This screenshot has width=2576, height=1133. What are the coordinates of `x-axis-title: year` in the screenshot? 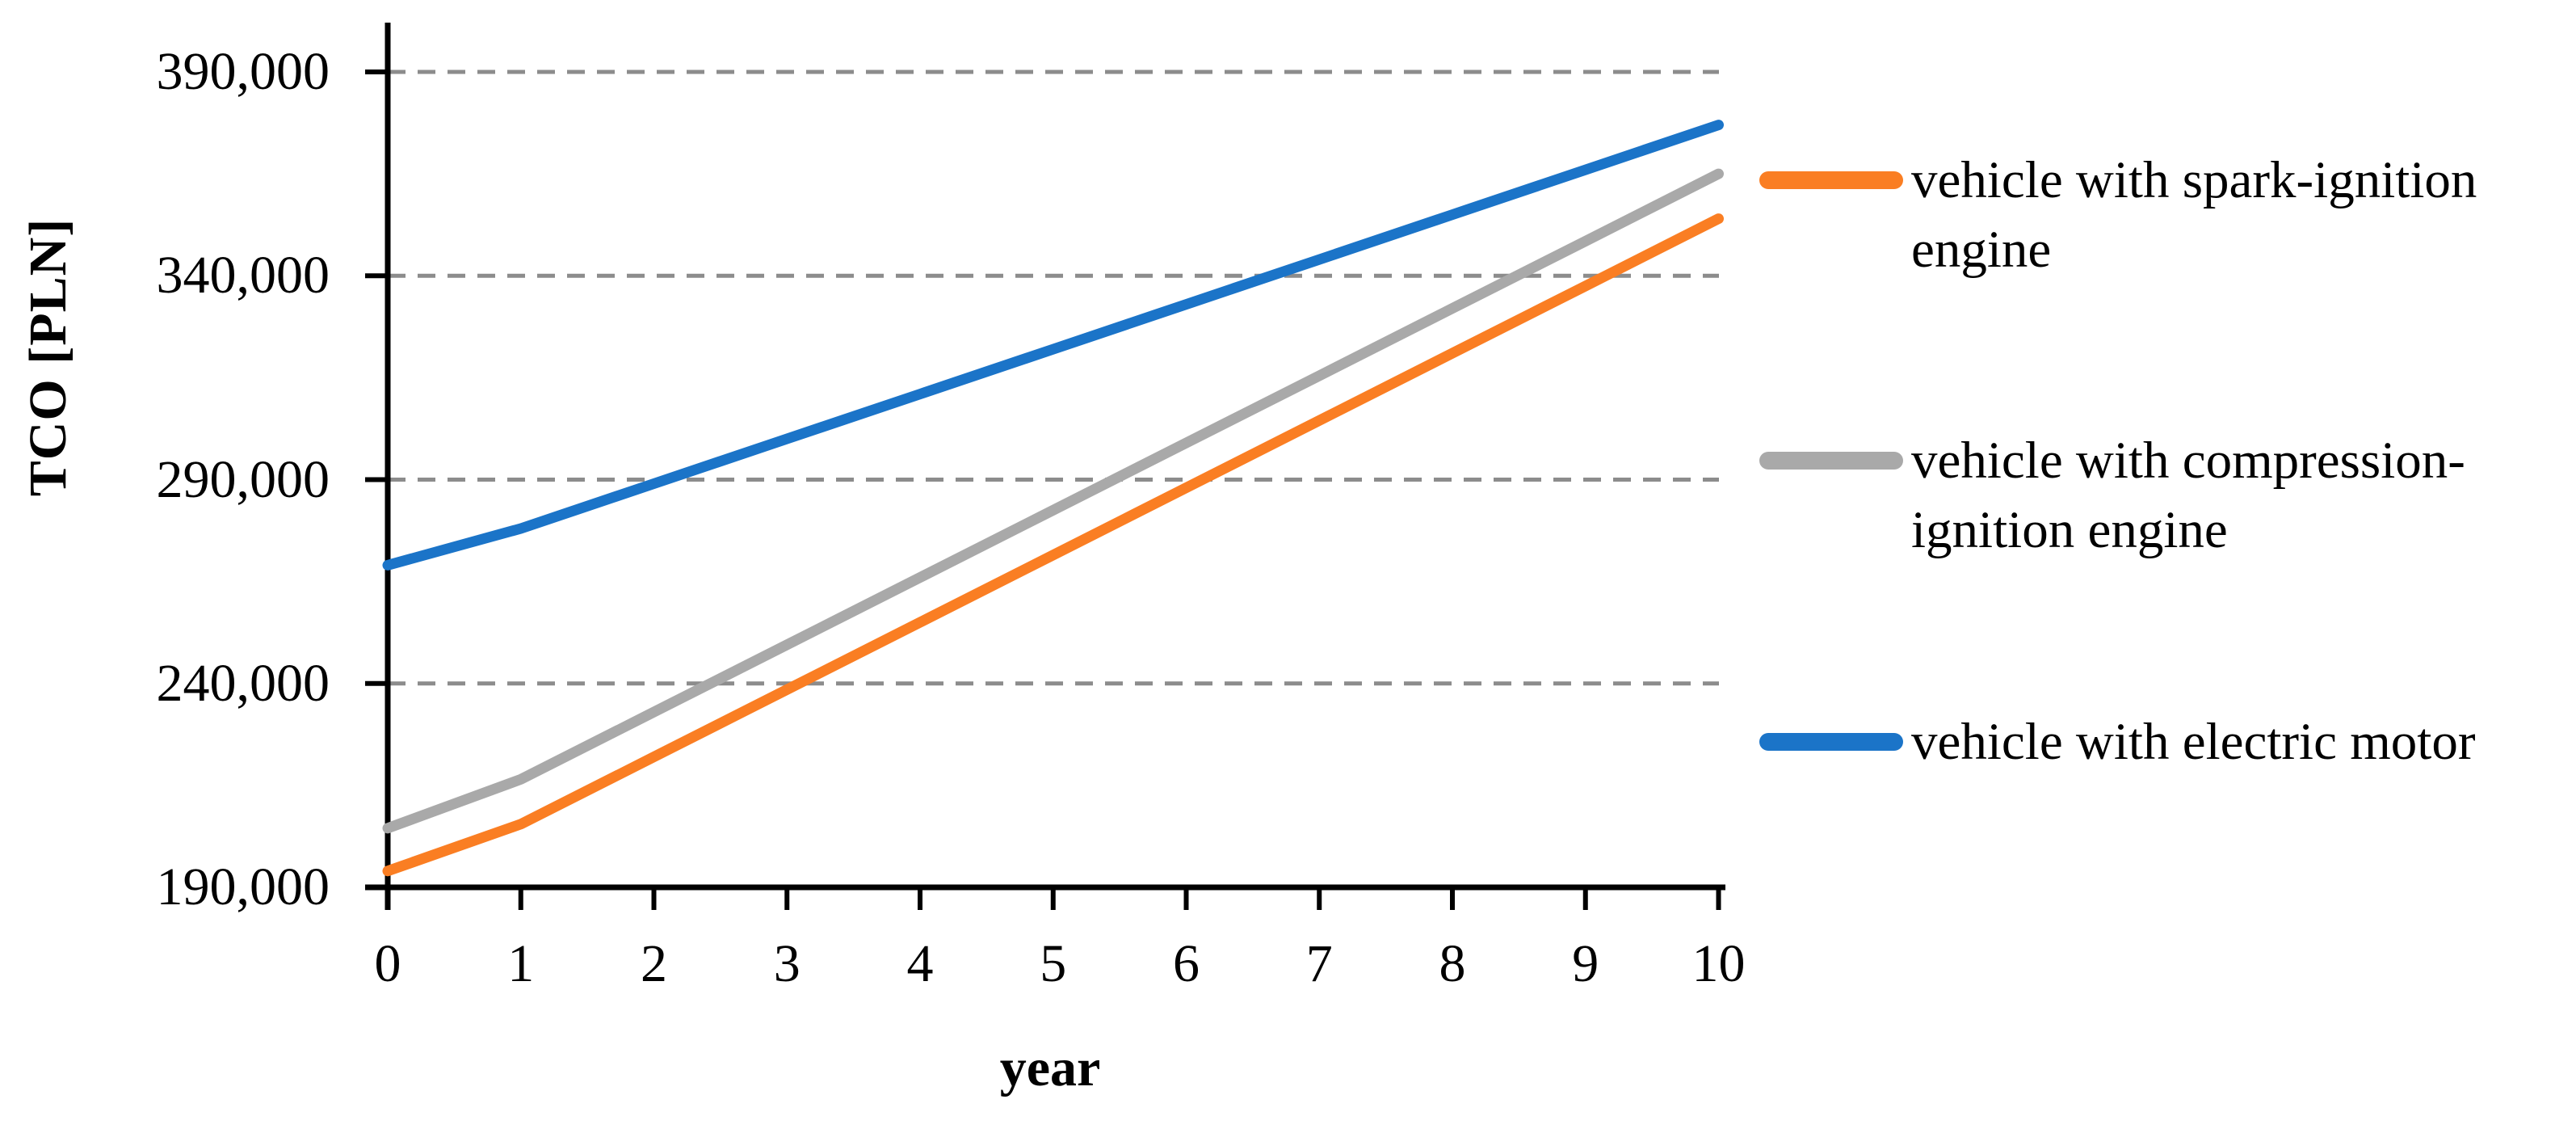 It's located at (1050, 1067).